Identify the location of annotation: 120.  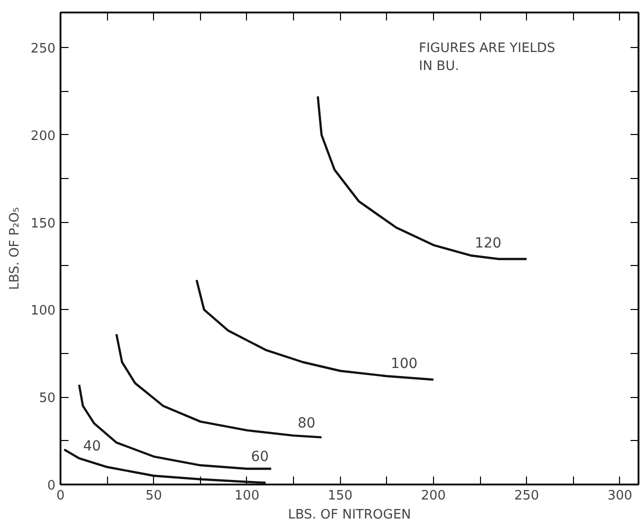
(488, 243).